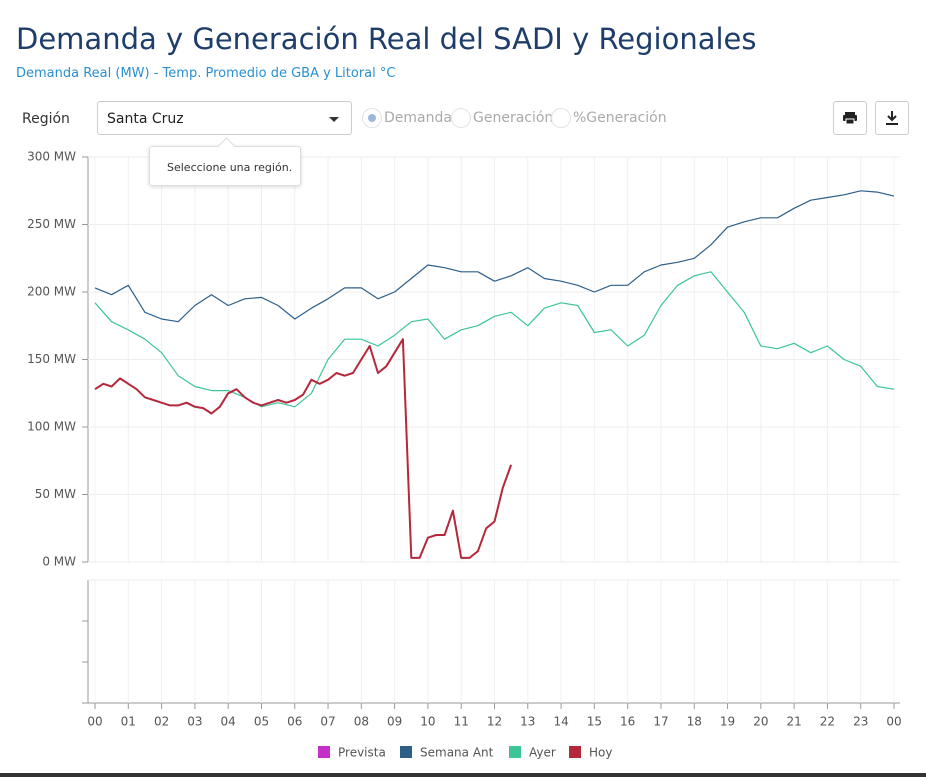 This screenshot has height=777, width=926. Describe the element at coordinates (51, 292) in the screenshot. I see `y-tick-label: 200 MW` at that location.